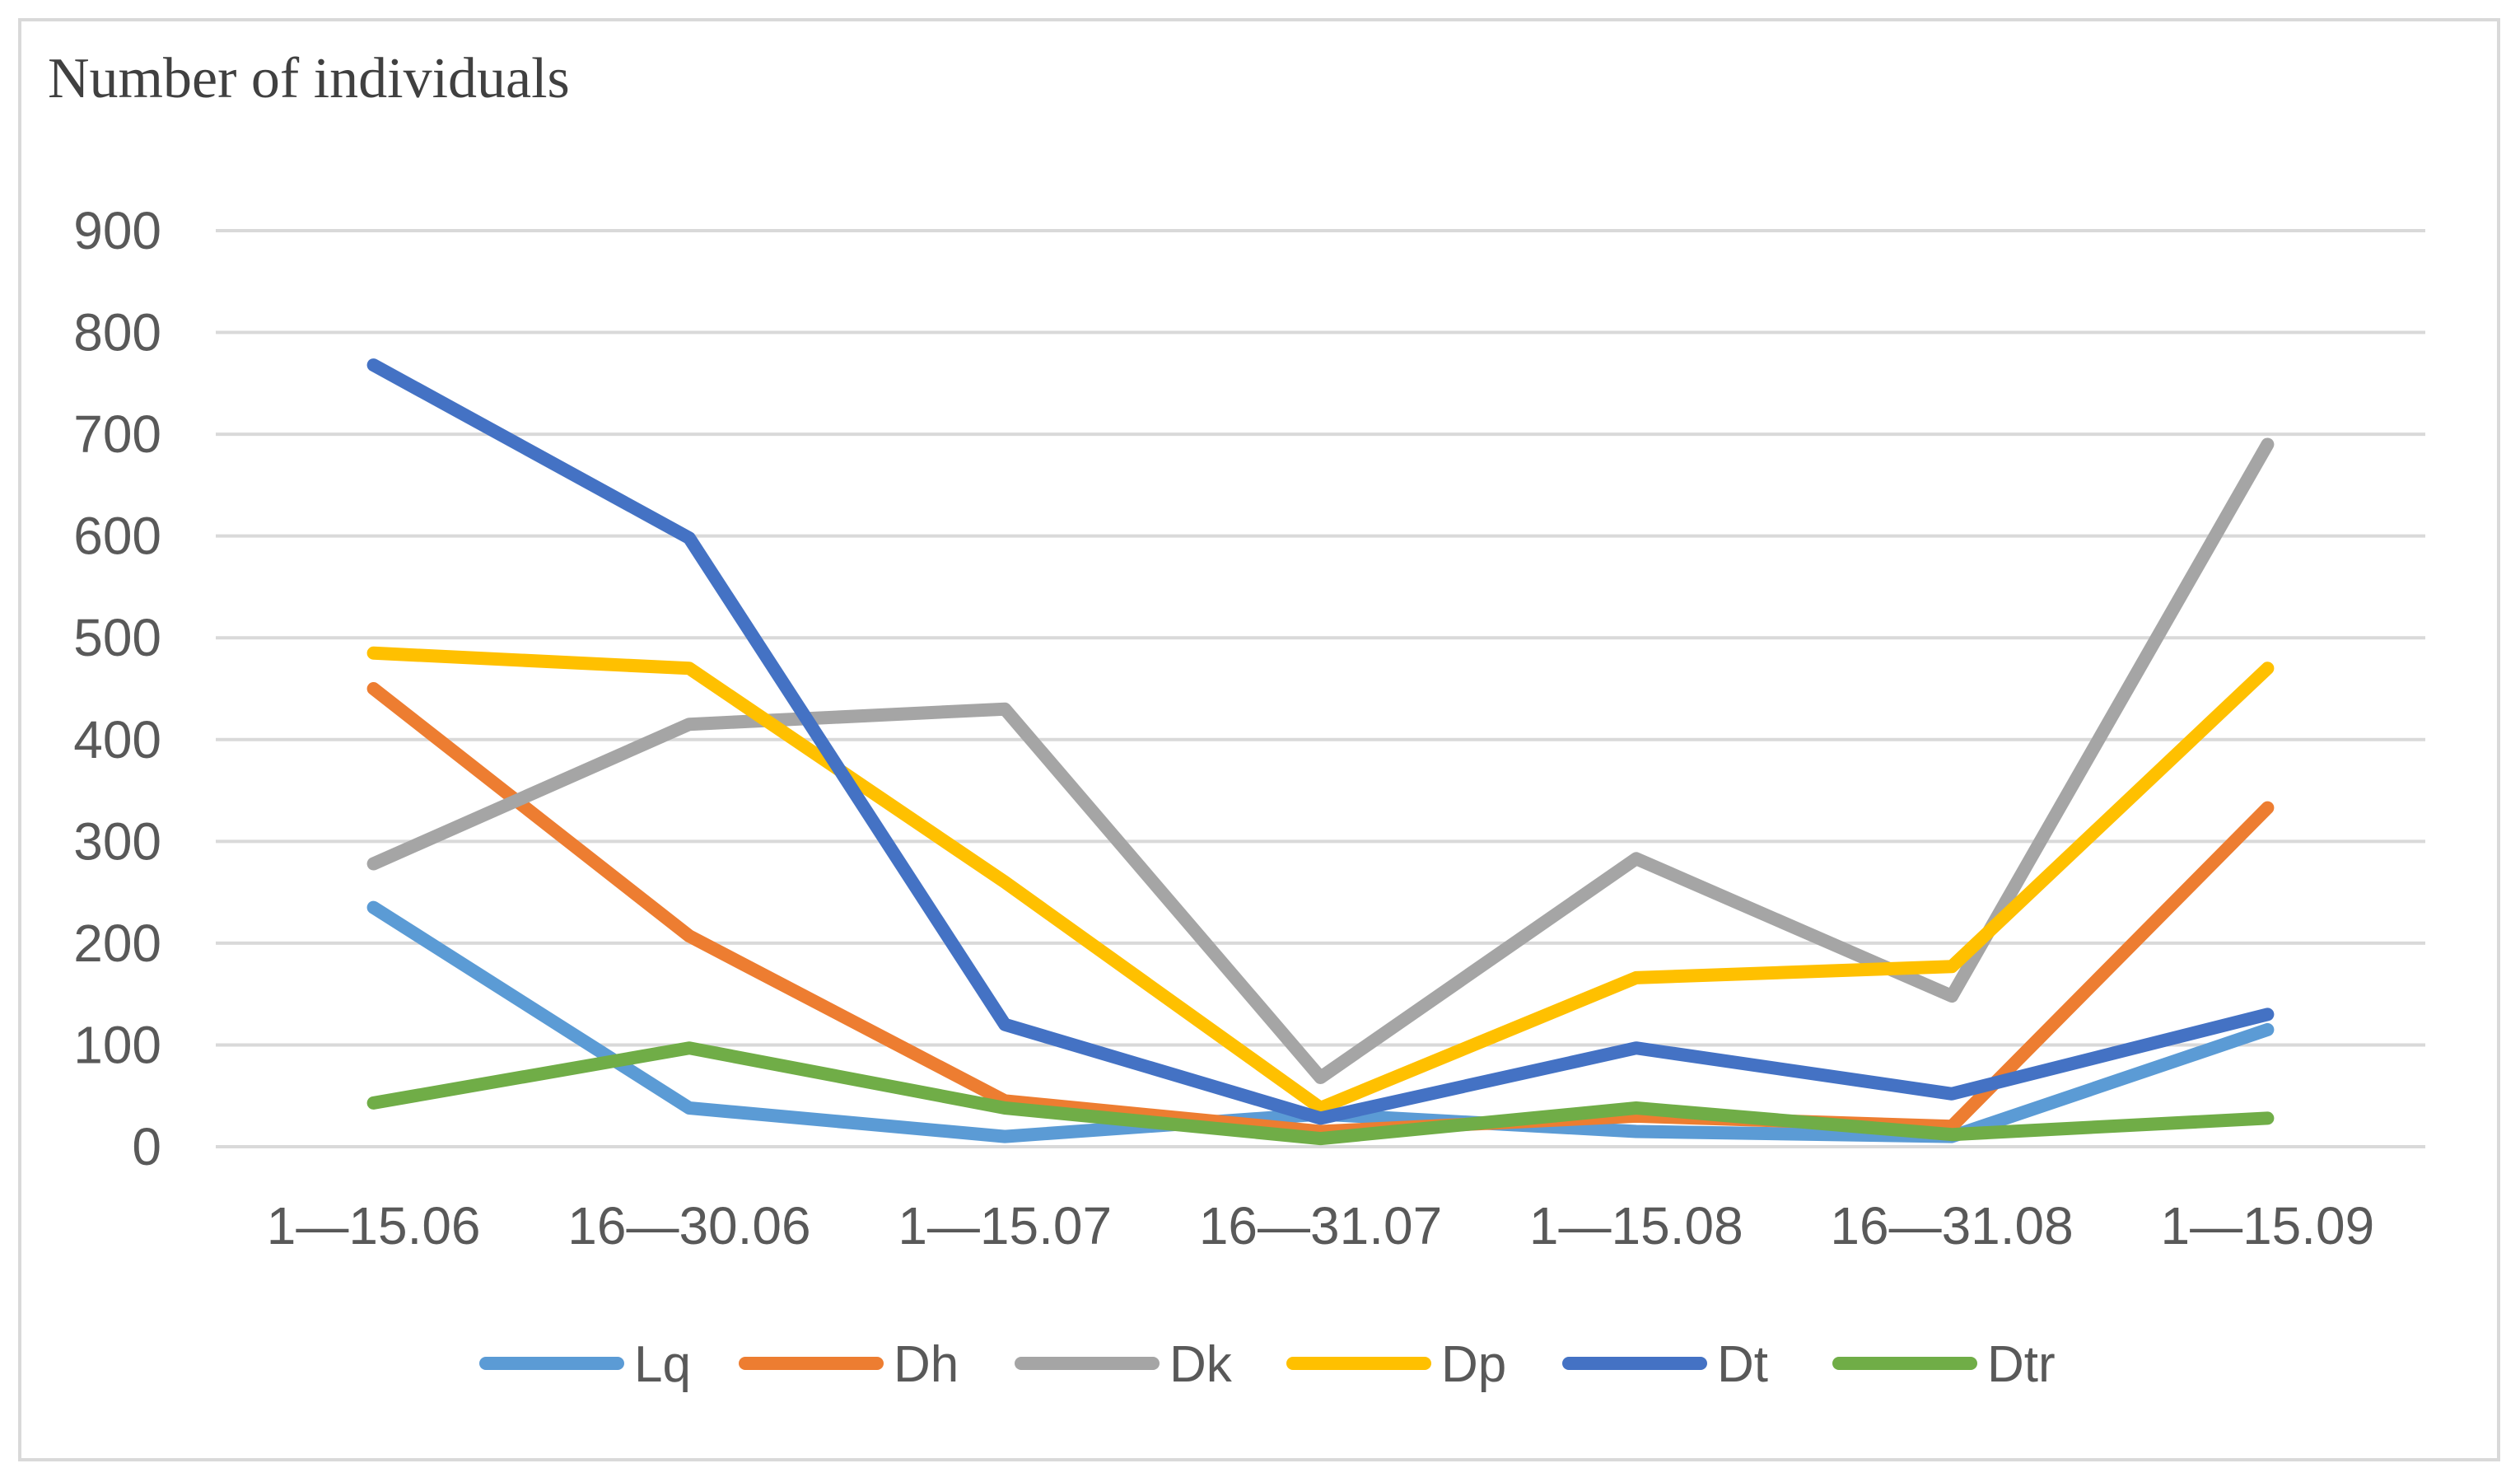  I want to click on y-tick-label: 200, so click(117, 943).